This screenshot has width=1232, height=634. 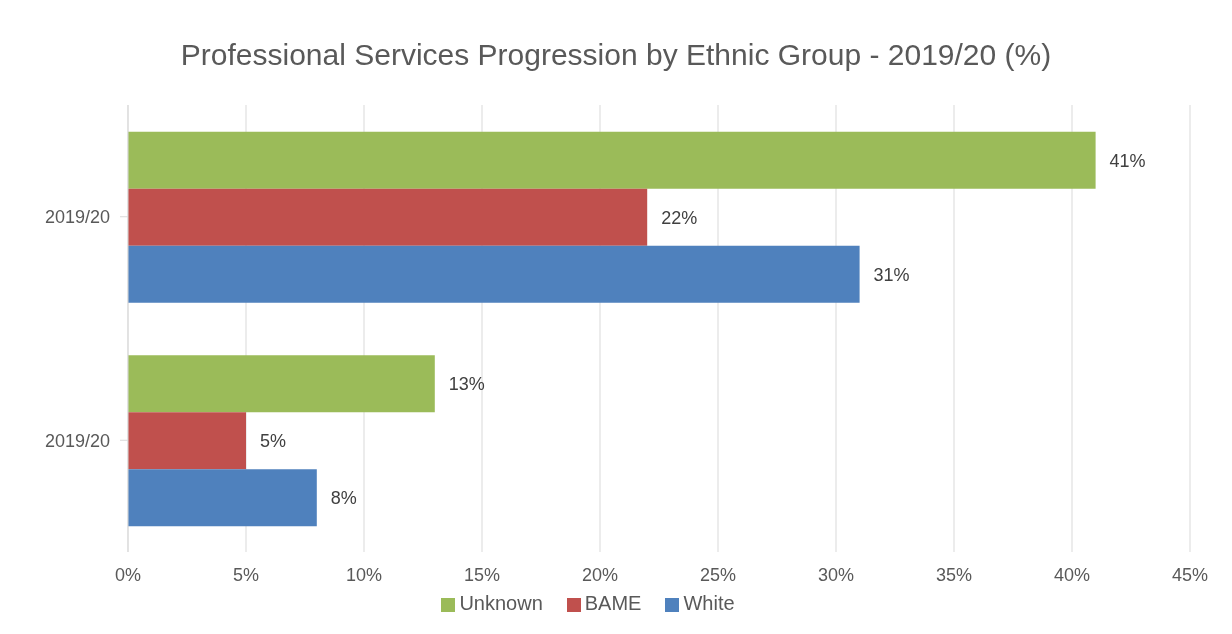 I want to click on data-label: 31%, so click(x=891, y=274).